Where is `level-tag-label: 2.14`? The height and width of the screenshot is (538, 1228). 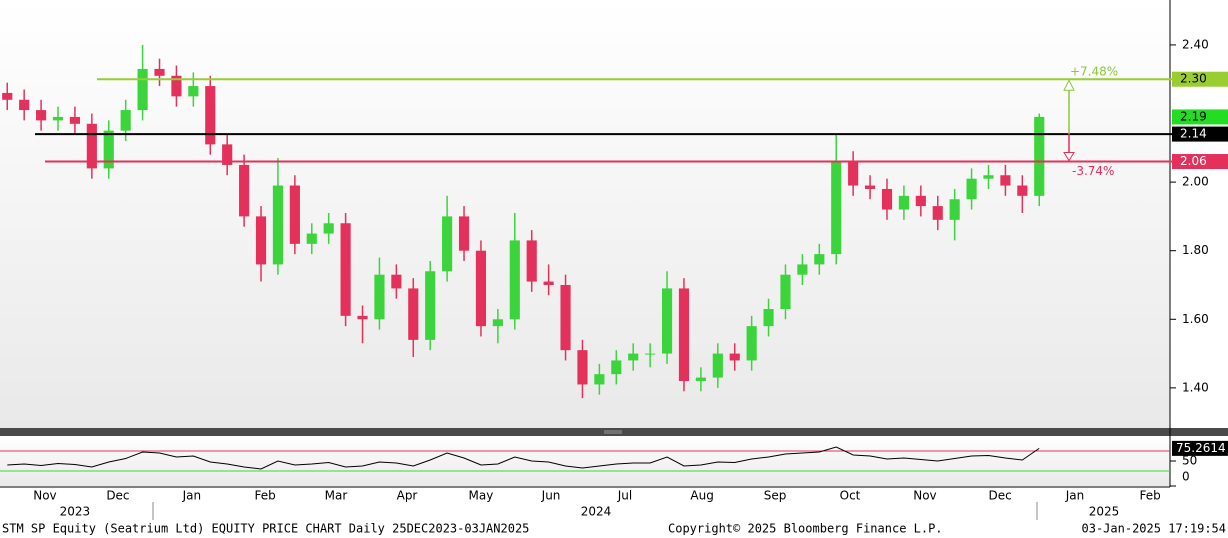
level-tag-label: 2.14 is located at coordinates (1193, 134).